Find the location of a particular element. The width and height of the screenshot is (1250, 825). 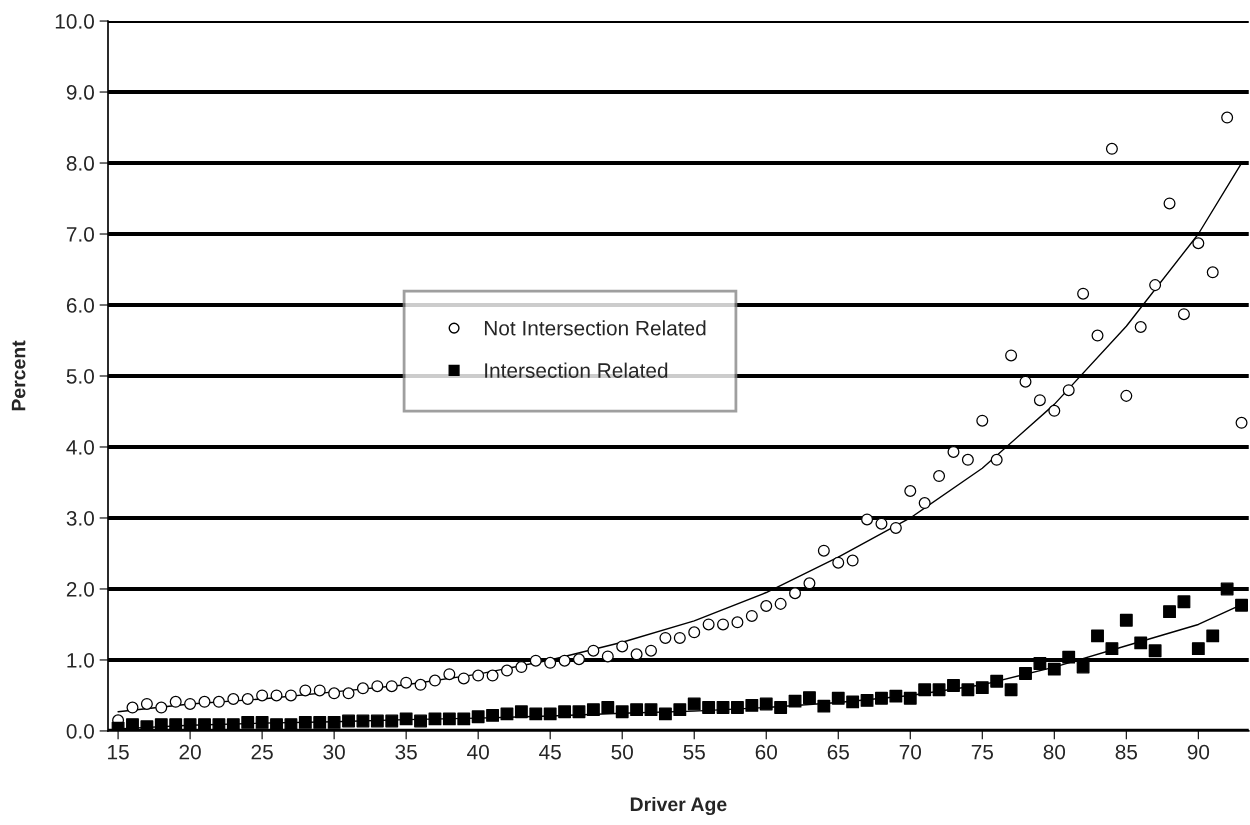

x-tick-label: 25 is located at coordinates (262, 752).